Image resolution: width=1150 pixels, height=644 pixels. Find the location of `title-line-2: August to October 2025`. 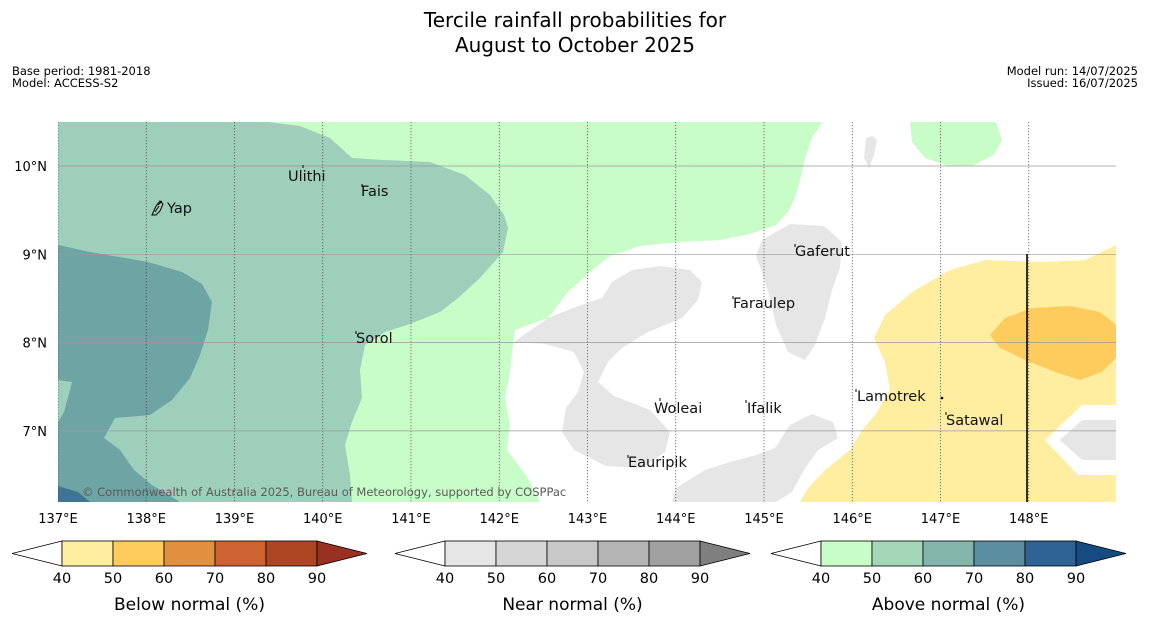

title-line-2: August to October 2025 is located at coordinates (575, 45).